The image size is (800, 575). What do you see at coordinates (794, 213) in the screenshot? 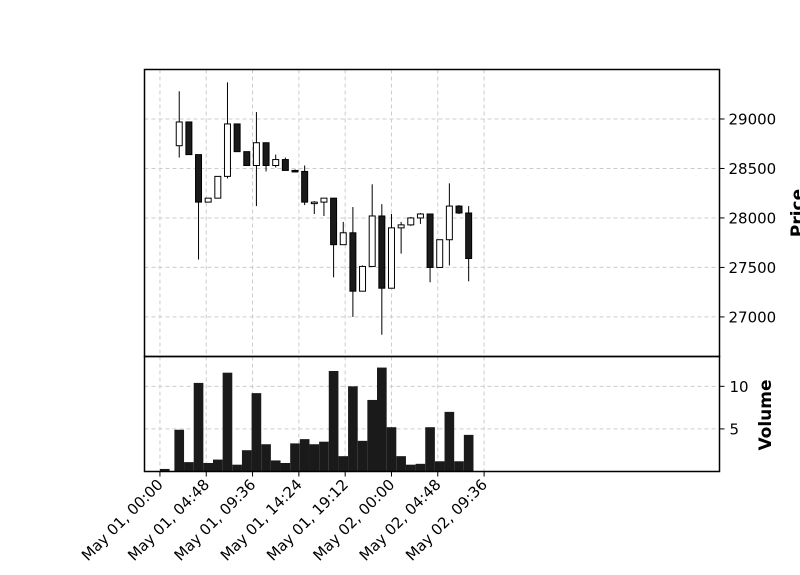
I see `price-axis-title: Price` at bounding box center [794, 213].